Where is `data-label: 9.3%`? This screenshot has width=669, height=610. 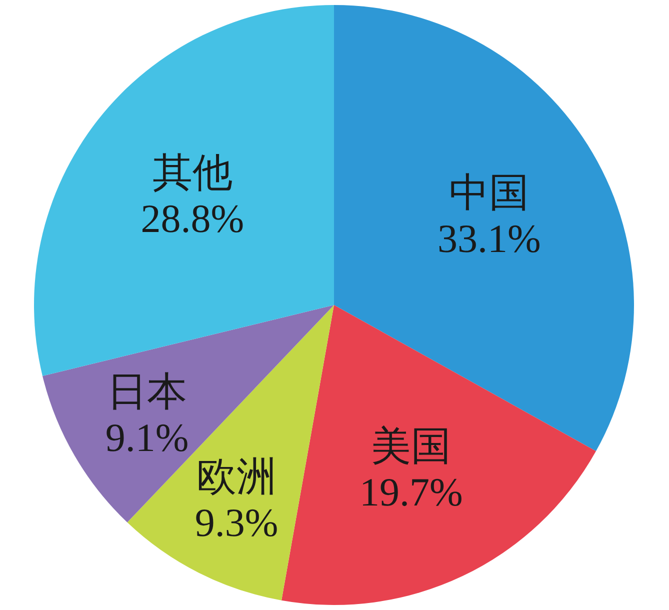
data-label: 9.3% is located at coordinates (236, 522).